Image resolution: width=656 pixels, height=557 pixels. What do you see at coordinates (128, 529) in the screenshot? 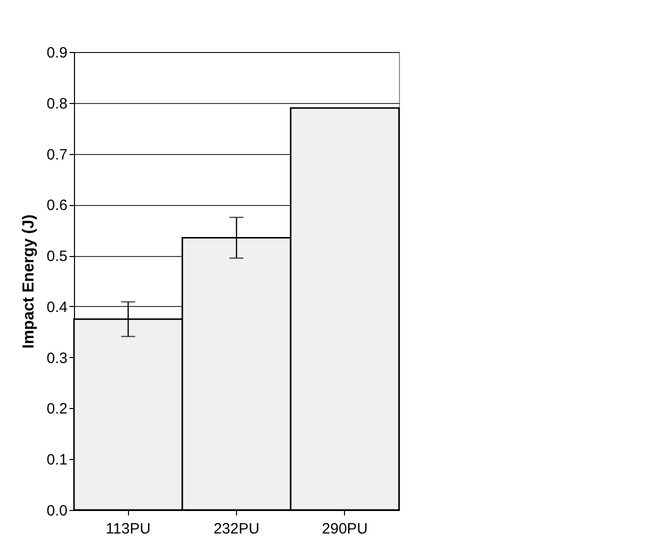
I see `x-tick-label: 113PU` at bounding box center [128, 529].